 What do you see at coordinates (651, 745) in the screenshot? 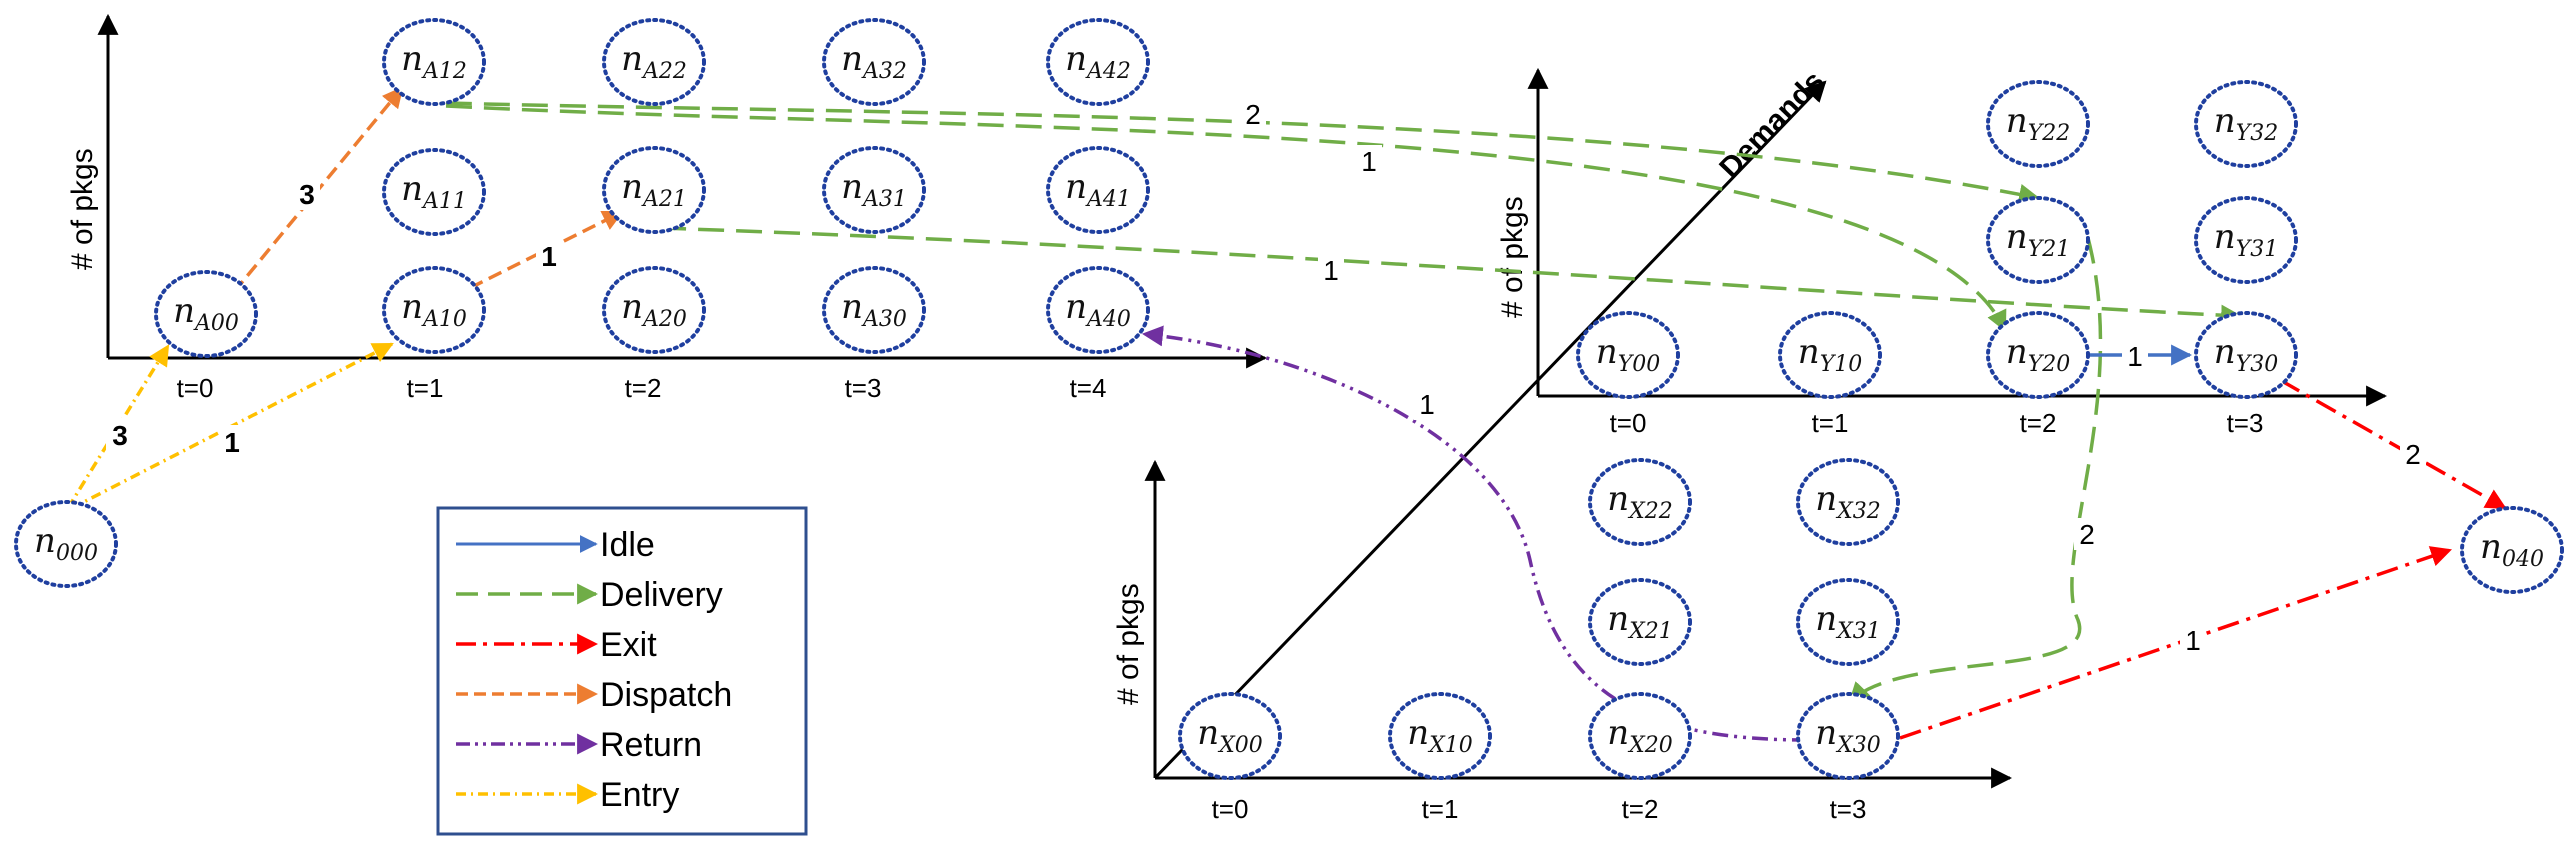
I see `legend-label-return: Return` at bounding box center [651, 745].